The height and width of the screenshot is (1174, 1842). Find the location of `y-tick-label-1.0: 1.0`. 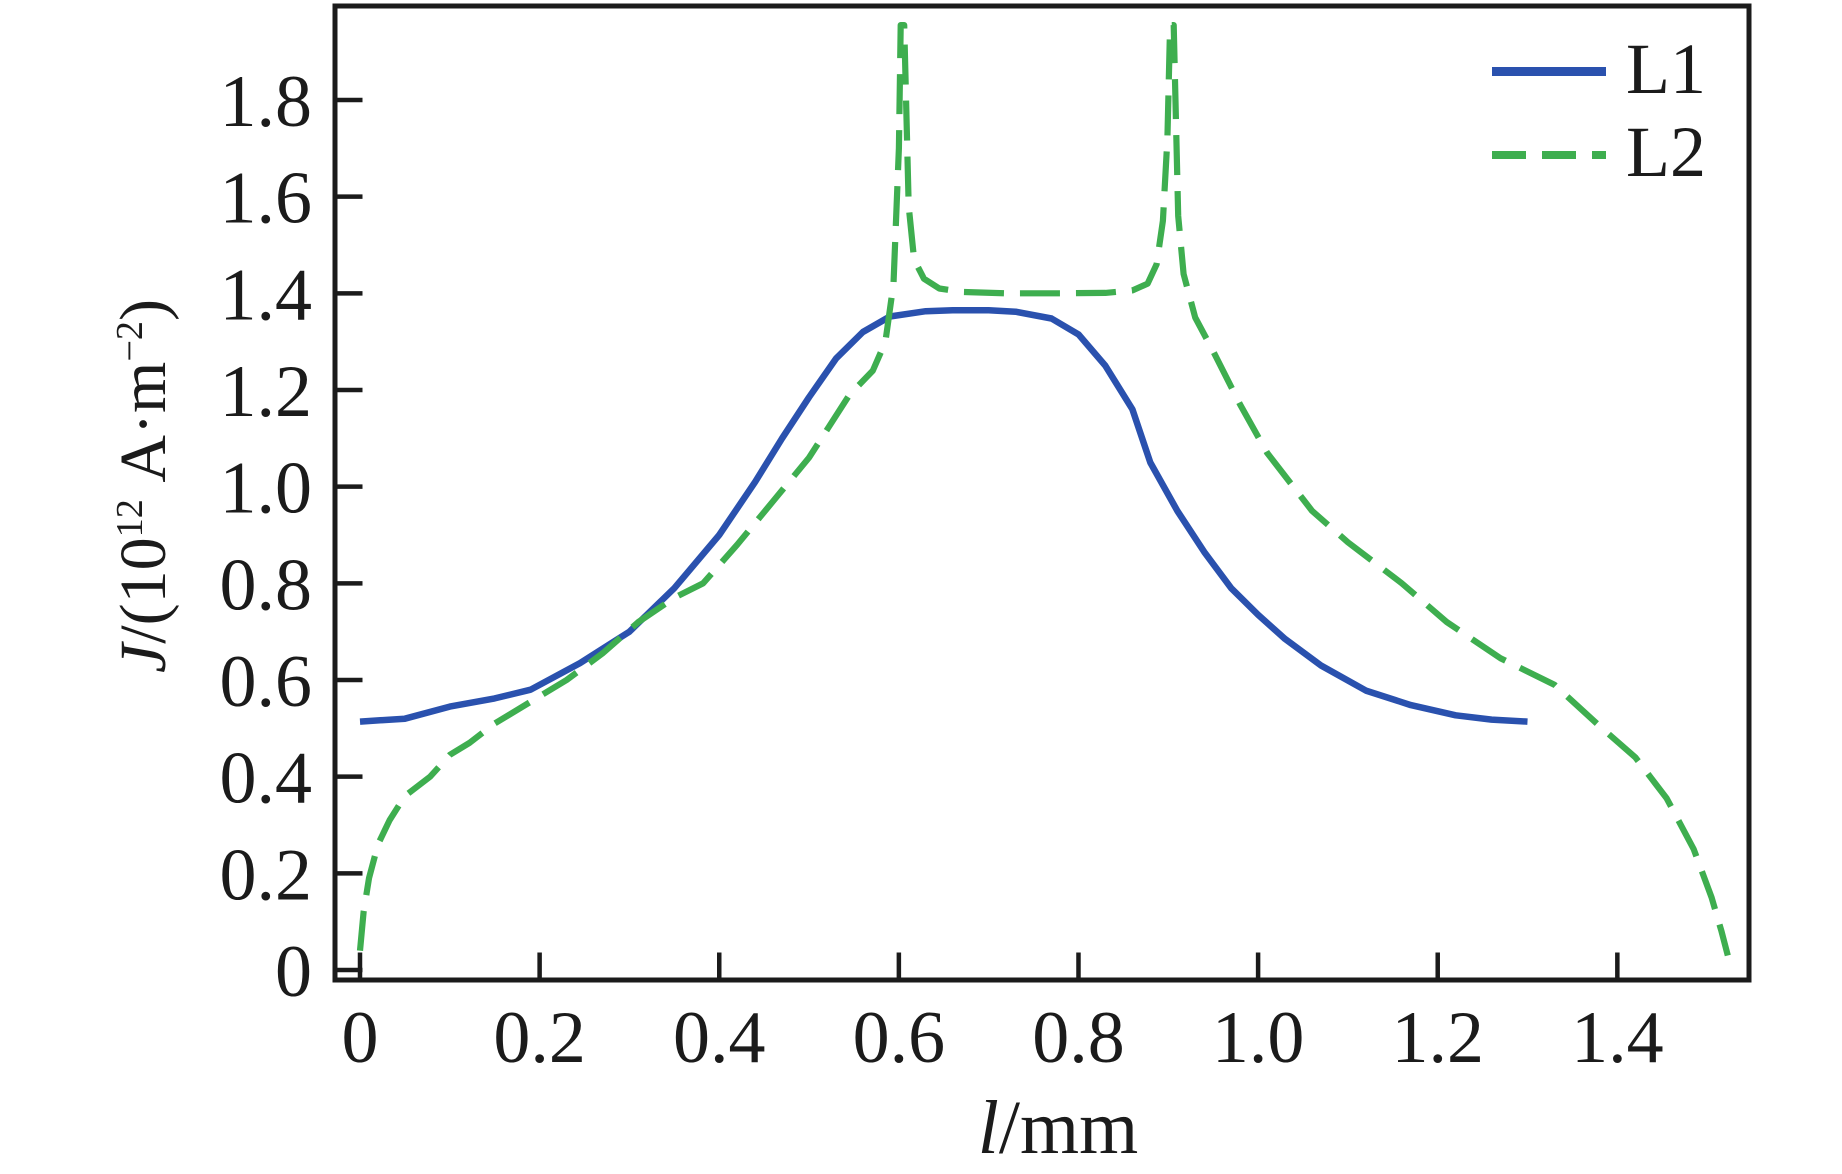

y-tick-label-1.0: 1.0 is located at coordinates (266, 489).